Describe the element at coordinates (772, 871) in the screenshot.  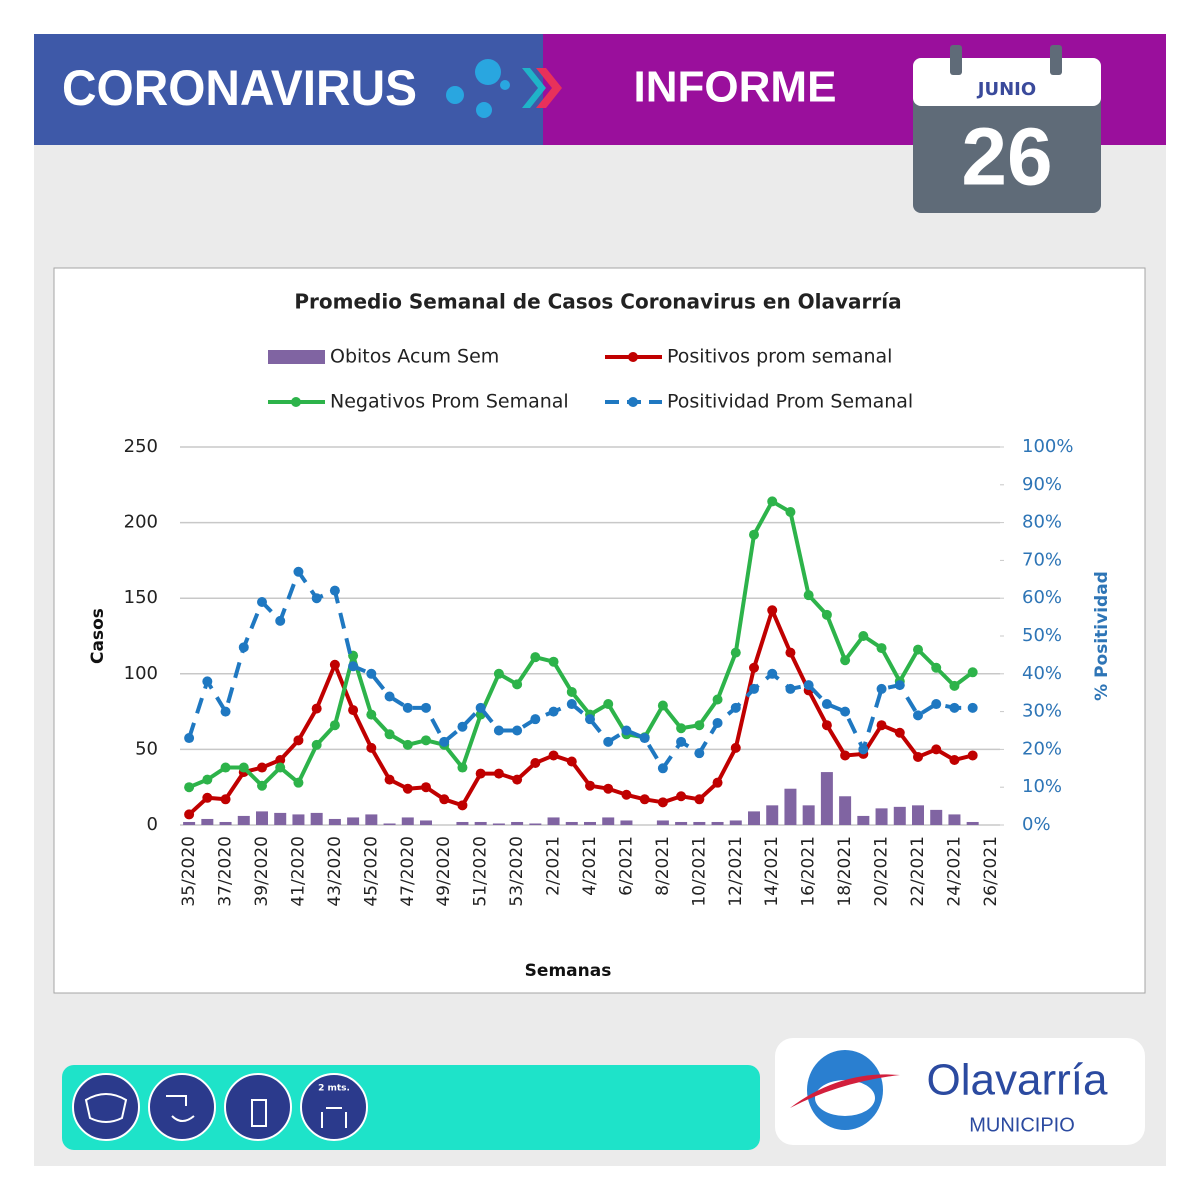
I see `x-tick-label: 14/2021` at that location.